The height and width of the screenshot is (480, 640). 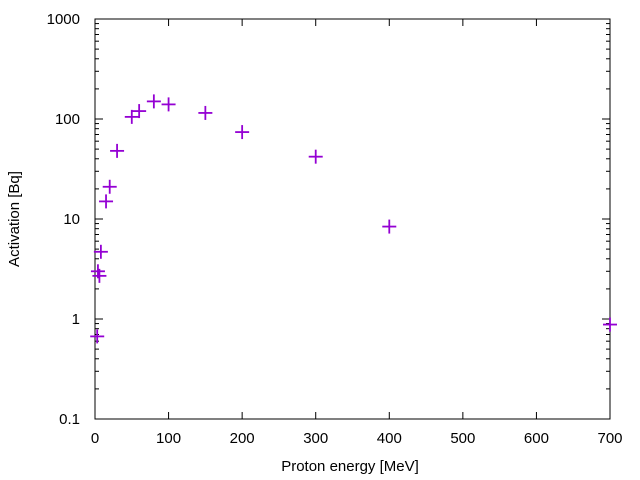 What do you see at coordinates (168, 438) in the screenshot?
I see `x-tick-label: 100` at bounding box center [168, 438].